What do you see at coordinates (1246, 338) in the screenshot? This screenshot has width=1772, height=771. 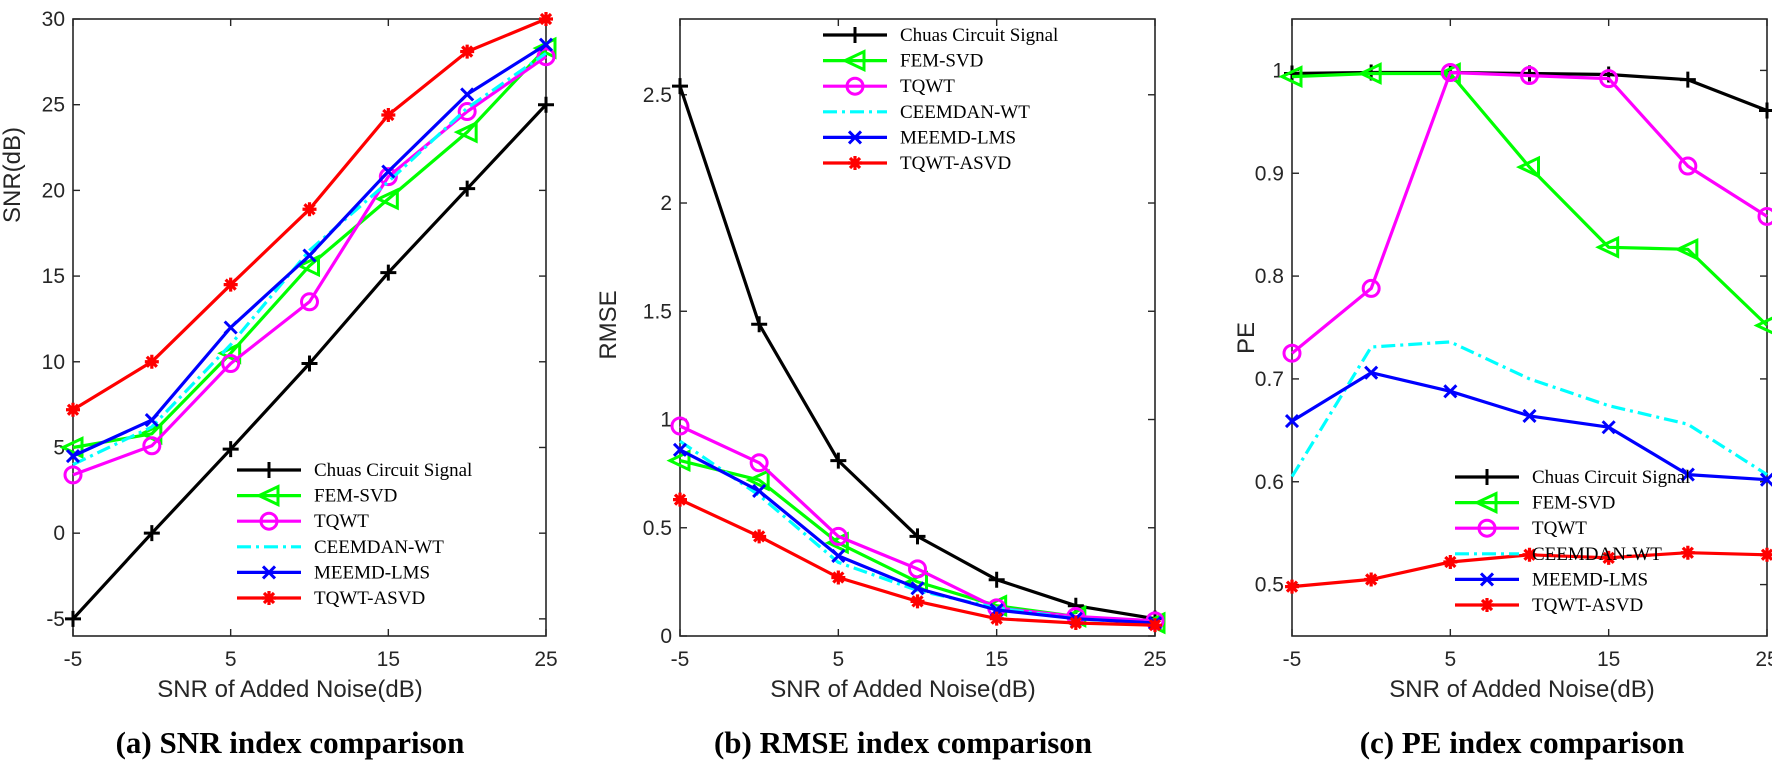 I see `y-axis-label-pe: PE` at bounding box center [1246, 338].